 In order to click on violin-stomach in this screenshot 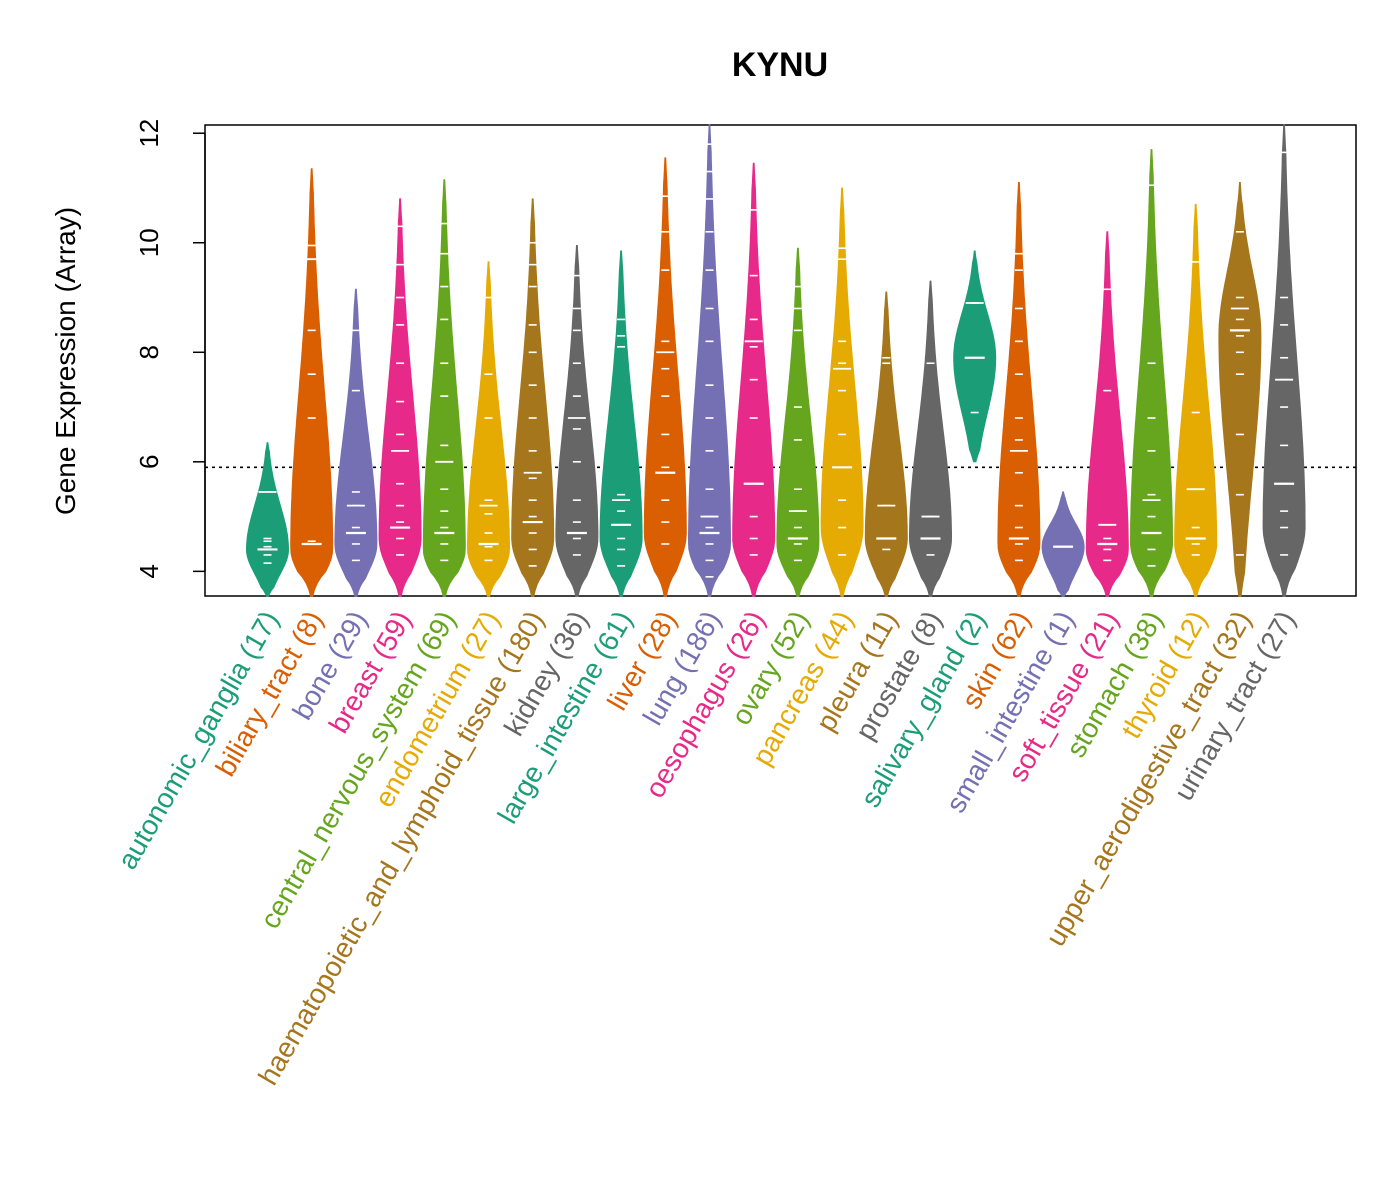, I will do `click(1151, 373)`.